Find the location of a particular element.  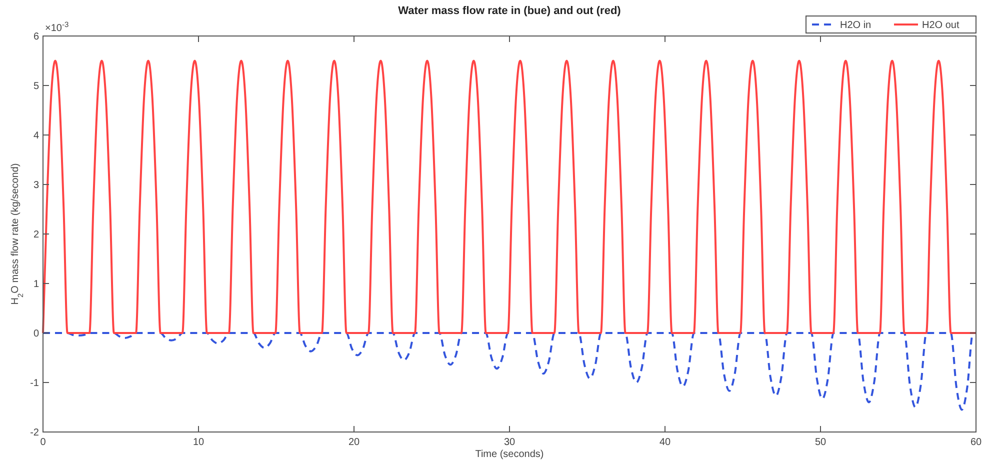

y-tick-label: 3 is located at coordinates (36, 185).